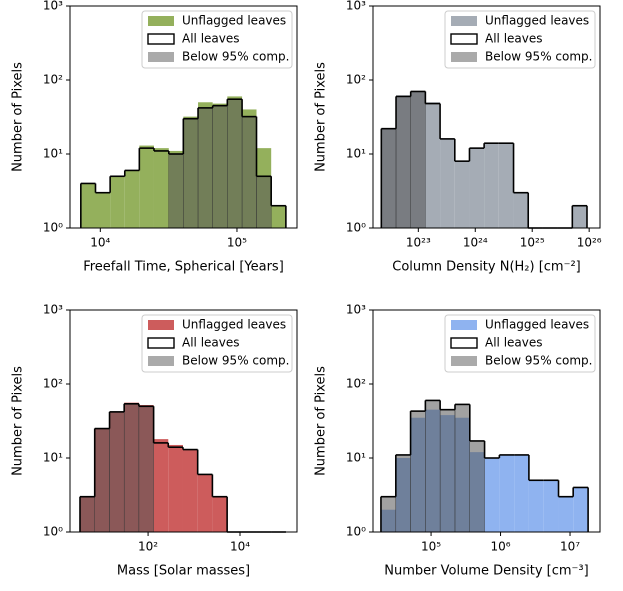  Describe the element at coordinates (500, 547) in the screenshot. I see `x-tick-label: 10⁶` at that location.